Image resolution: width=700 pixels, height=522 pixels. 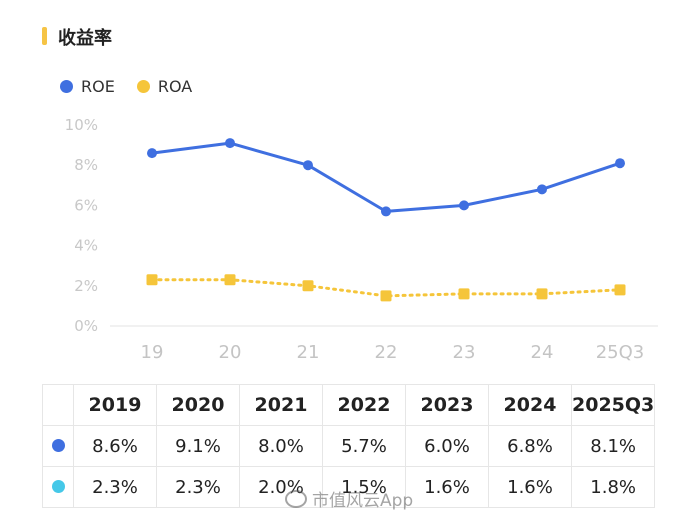 I want to click on y-tick-label: 0%, so click(x=86, y=326).